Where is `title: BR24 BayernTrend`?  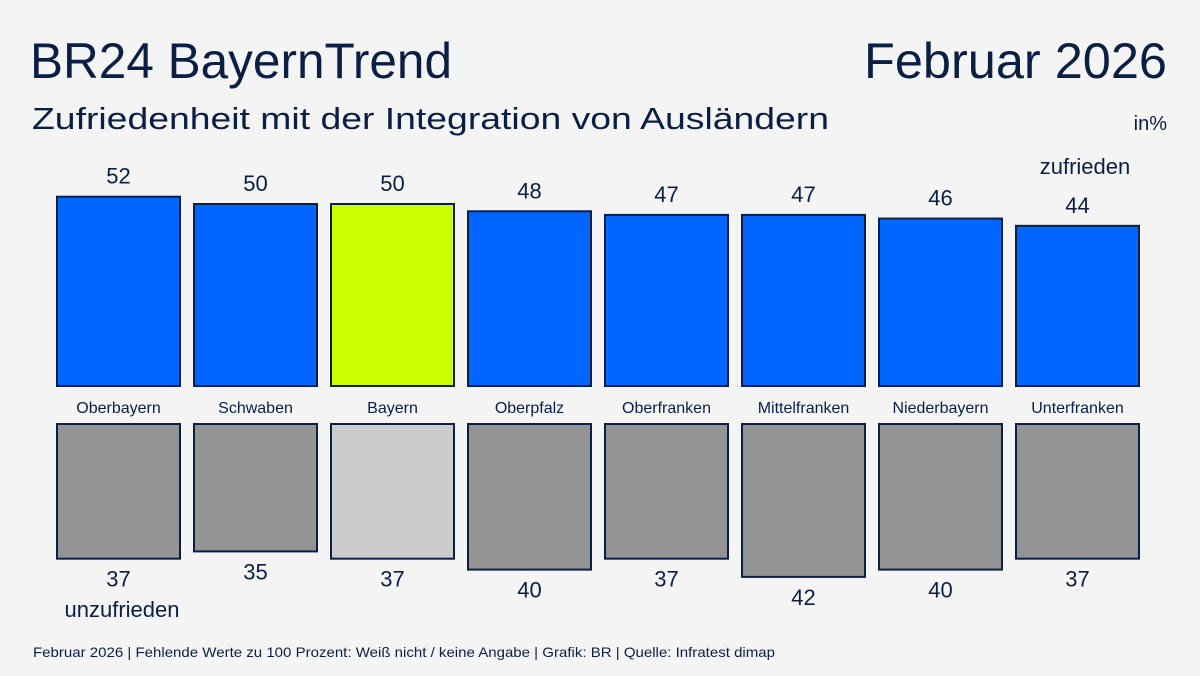
title: BR24 BayernTrend is located at coordinates (241, 61).